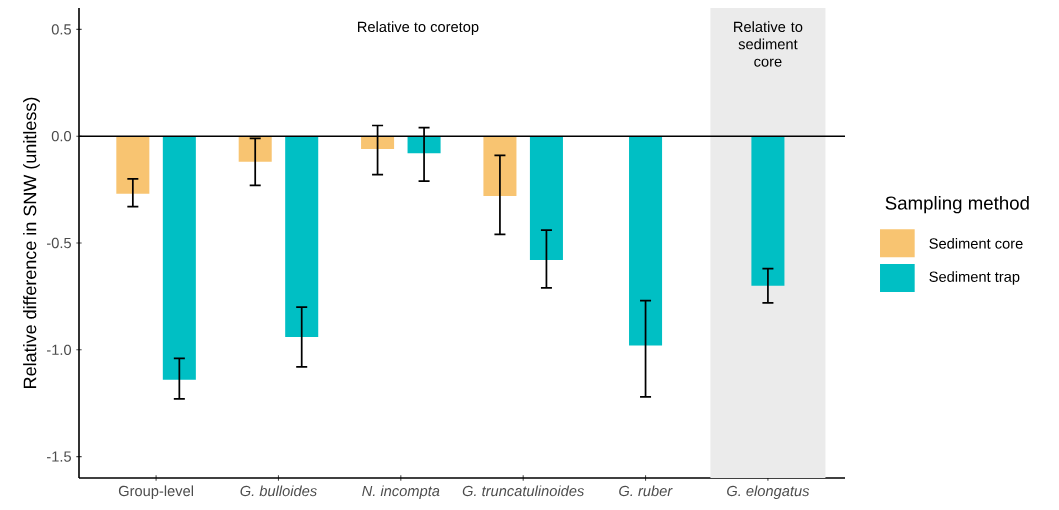  I want to click on x-tick-label: N. incompta, so click(401, 492).